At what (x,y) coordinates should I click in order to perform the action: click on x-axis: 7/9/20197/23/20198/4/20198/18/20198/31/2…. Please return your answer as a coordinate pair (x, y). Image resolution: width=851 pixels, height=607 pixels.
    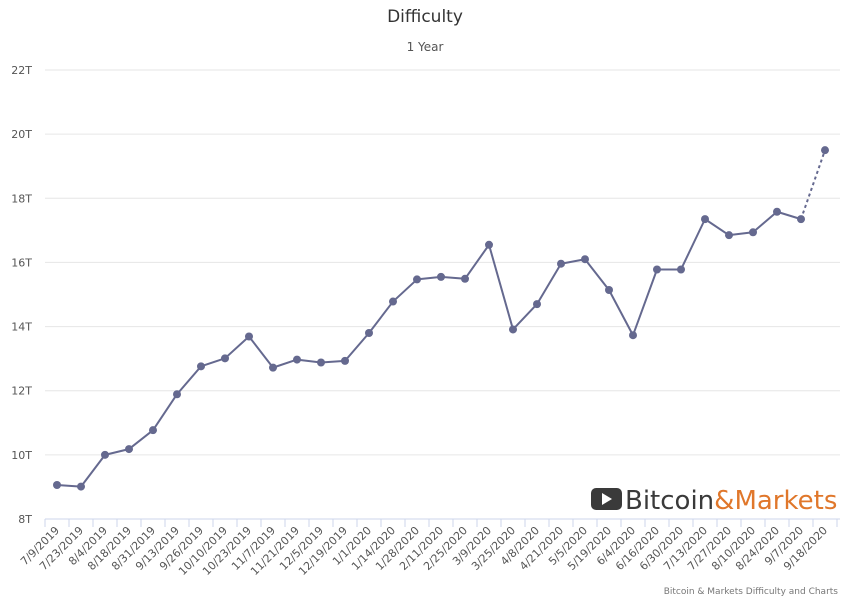
    Looking at the image, I should click on (429, 548).